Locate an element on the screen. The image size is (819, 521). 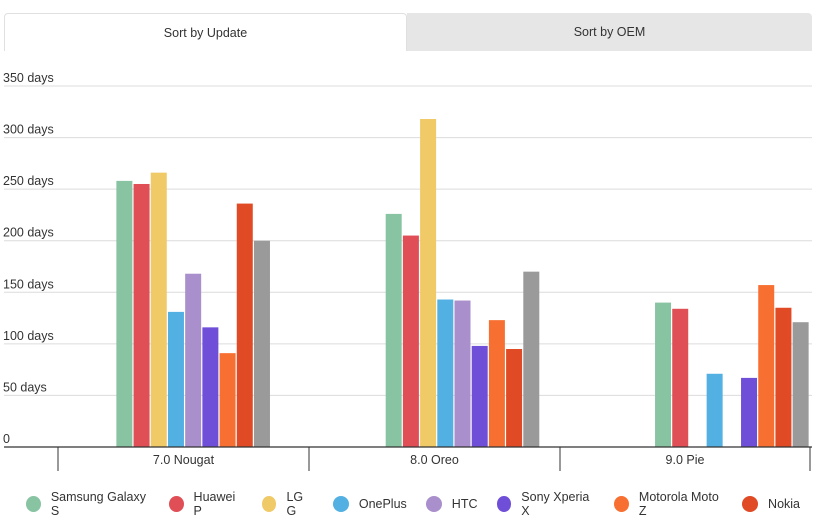
legend-item: OnePlus is located at coordinates (369, 504).